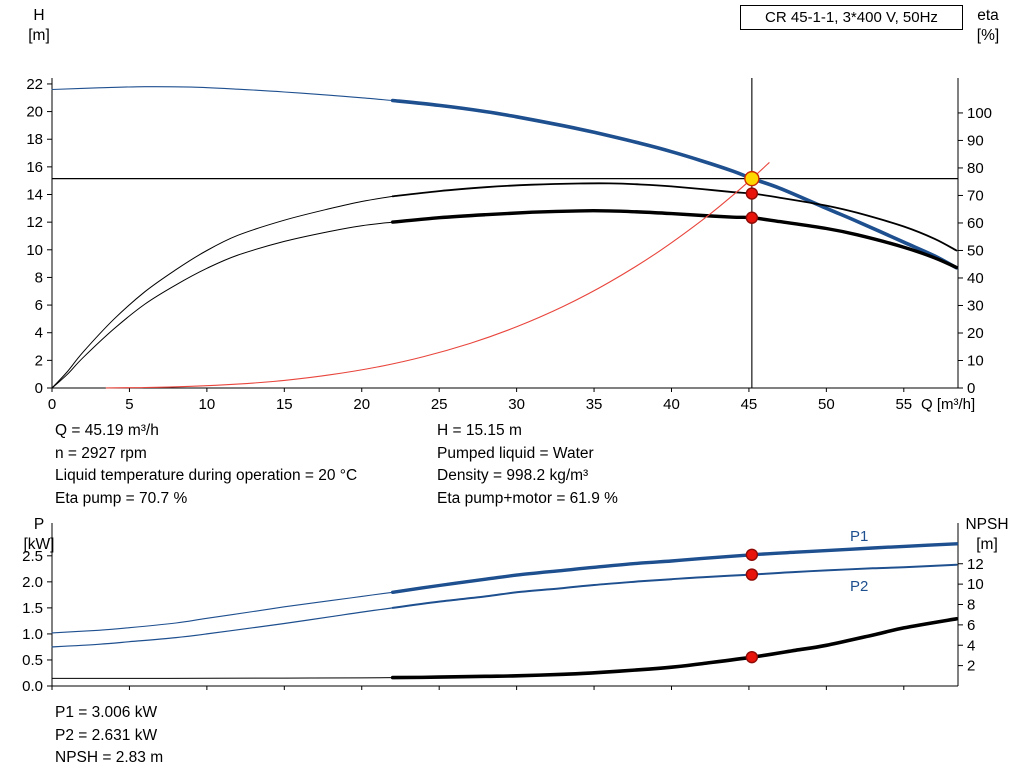 The height and width of the screenshot is (781, 1024). Describe the element at coordinates (851, 17) in the screenshot. I see `pump-title: CR 45-1-1, 3*400 V, 50Hz` at that location.